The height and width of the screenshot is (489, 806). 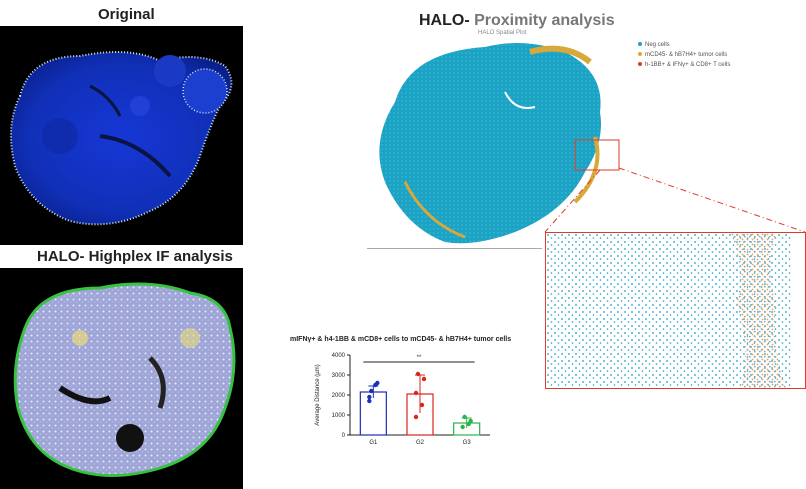 I want to click on bar-g1, so click(x=373, y=413).